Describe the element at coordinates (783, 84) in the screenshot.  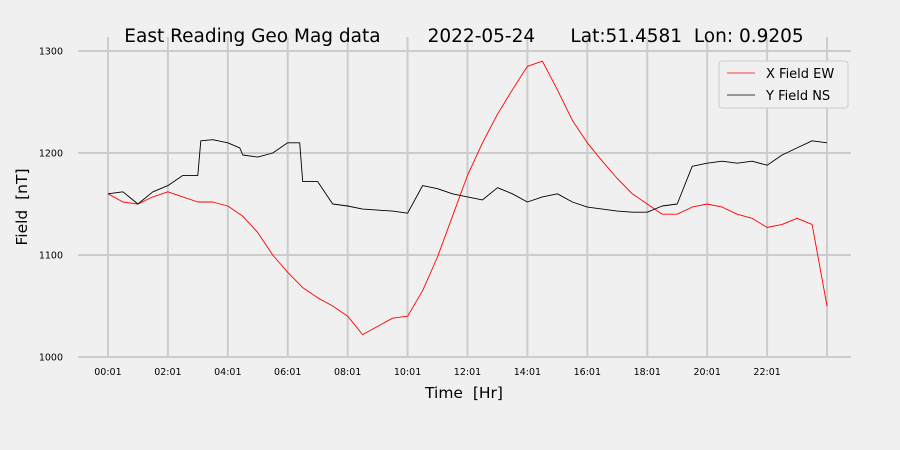
I see `legend: X Field EW Y Field NS` at that location.